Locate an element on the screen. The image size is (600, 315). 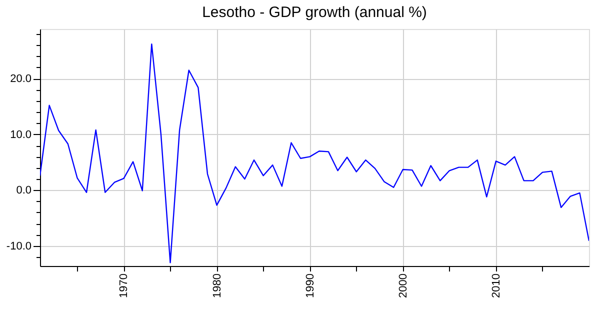
x-tick-label: 2010 is located at coordinates (496, 286).